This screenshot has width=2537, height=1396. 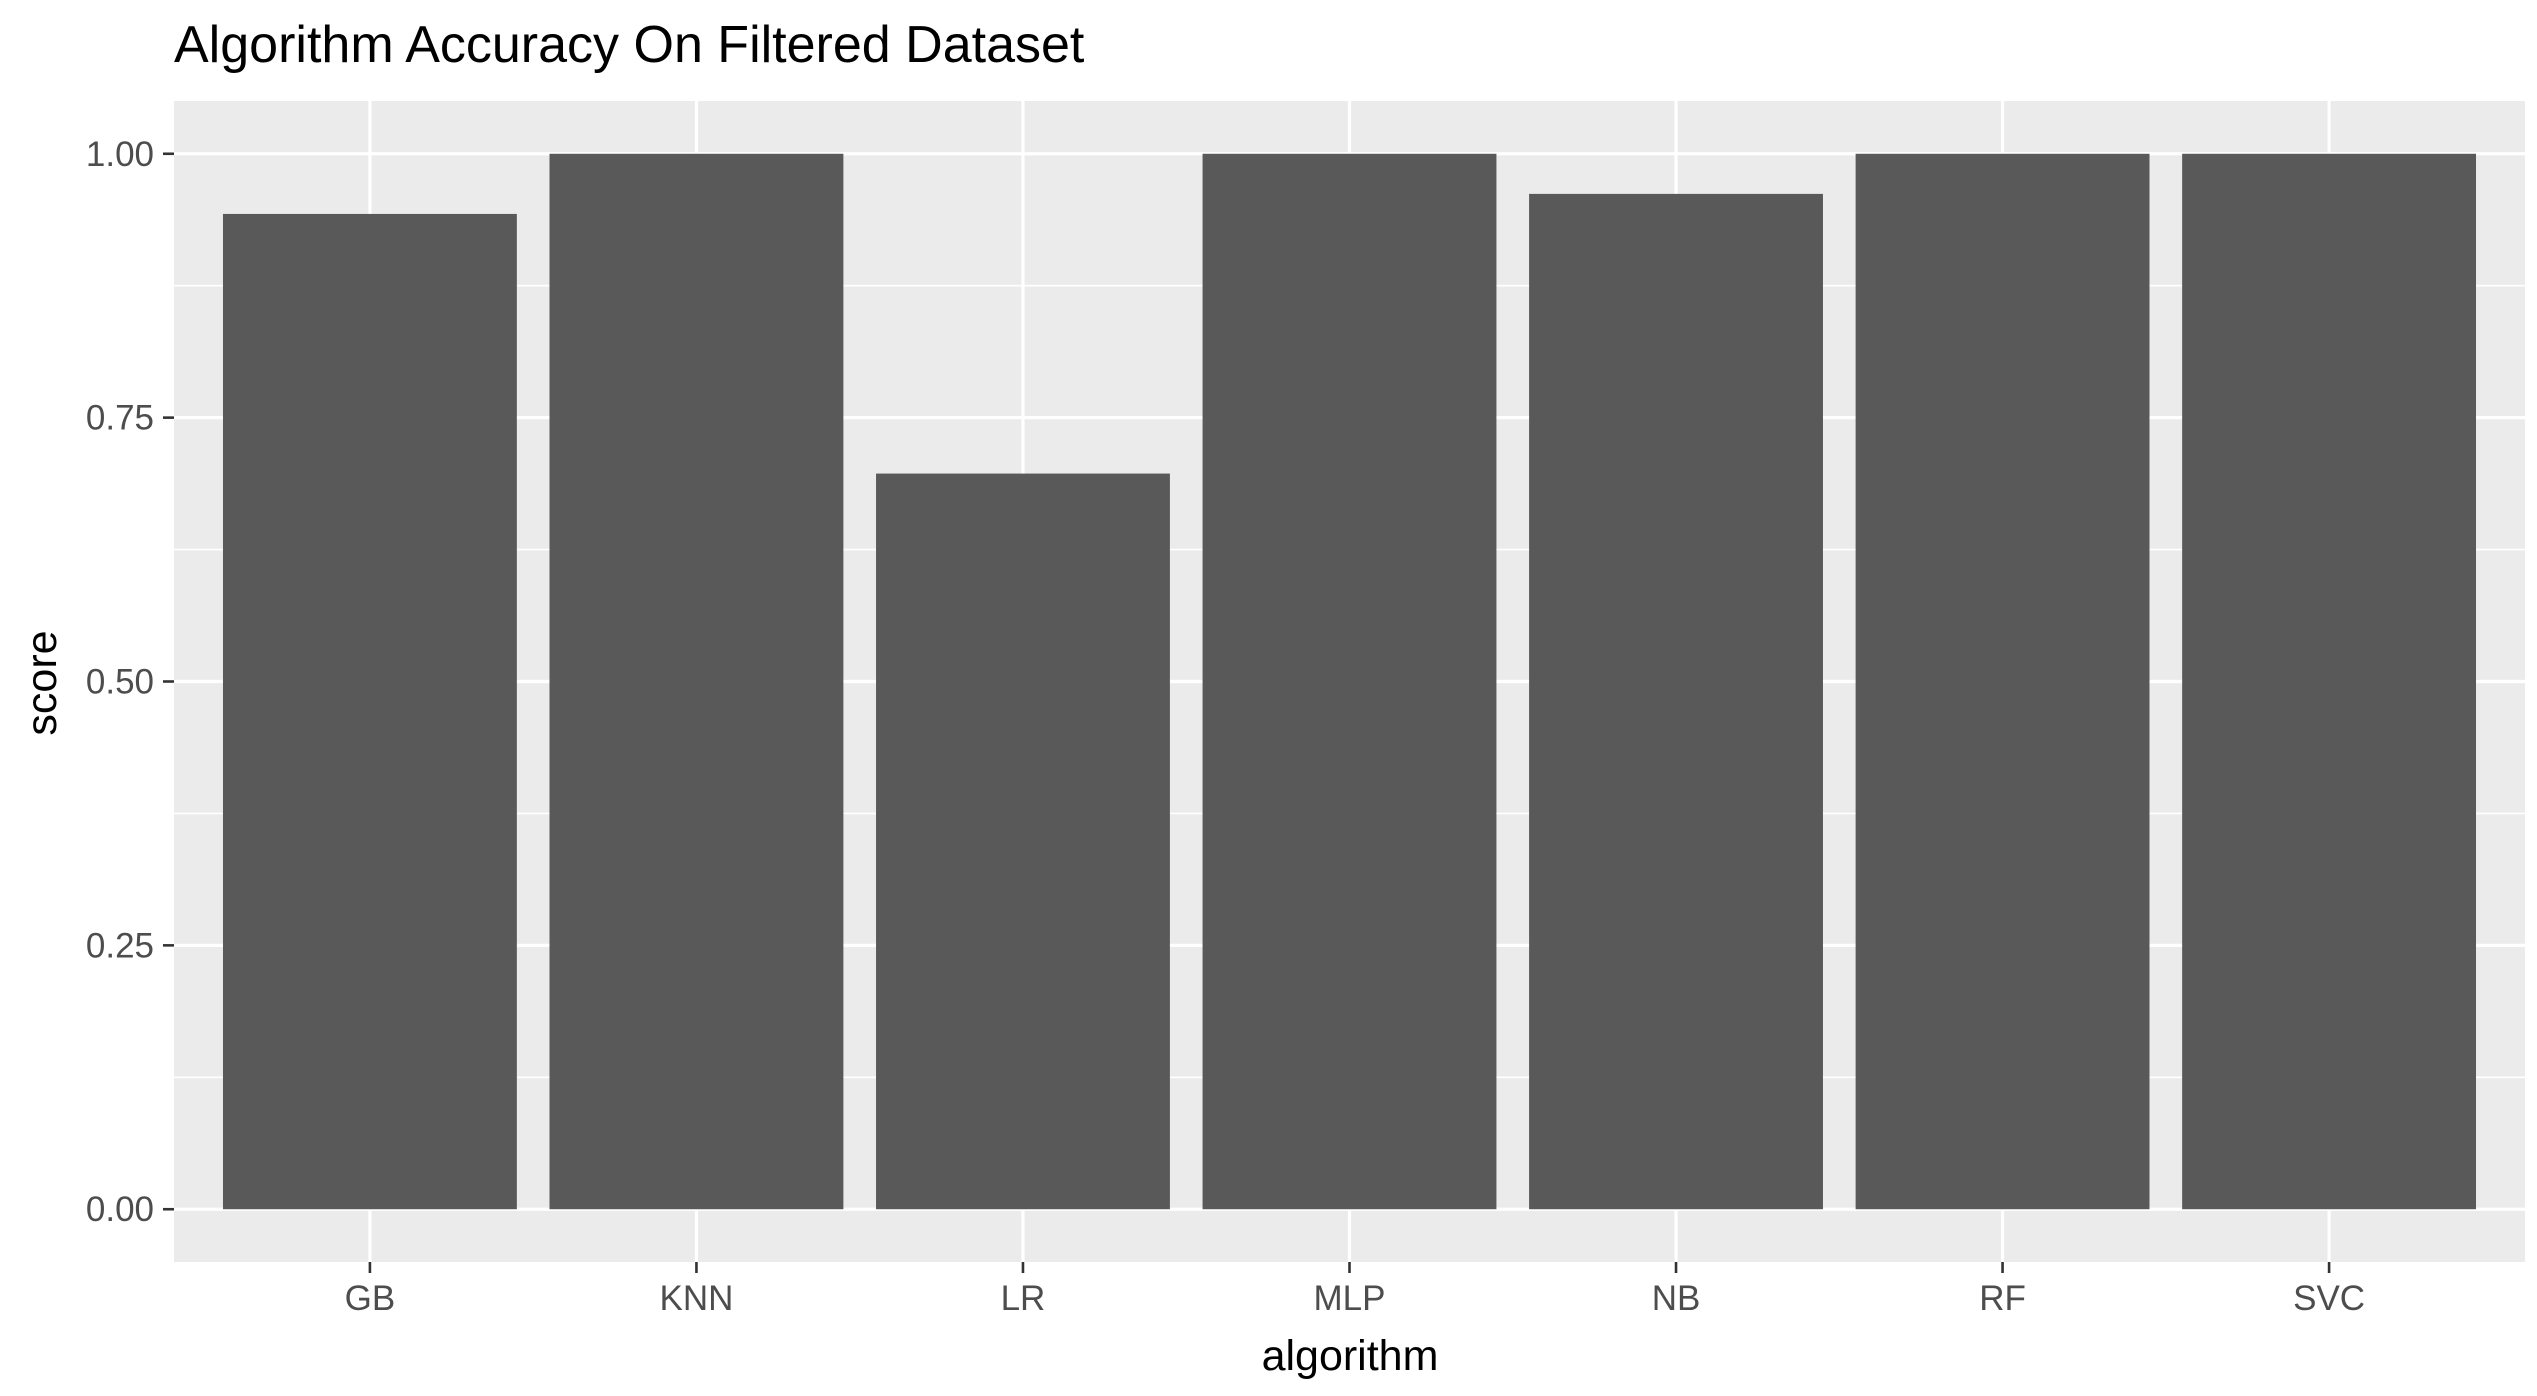 What do you see at coordinates (2329, 681) in the screenshot?
I see `bar-svc` at bounding box center [2329, 681].